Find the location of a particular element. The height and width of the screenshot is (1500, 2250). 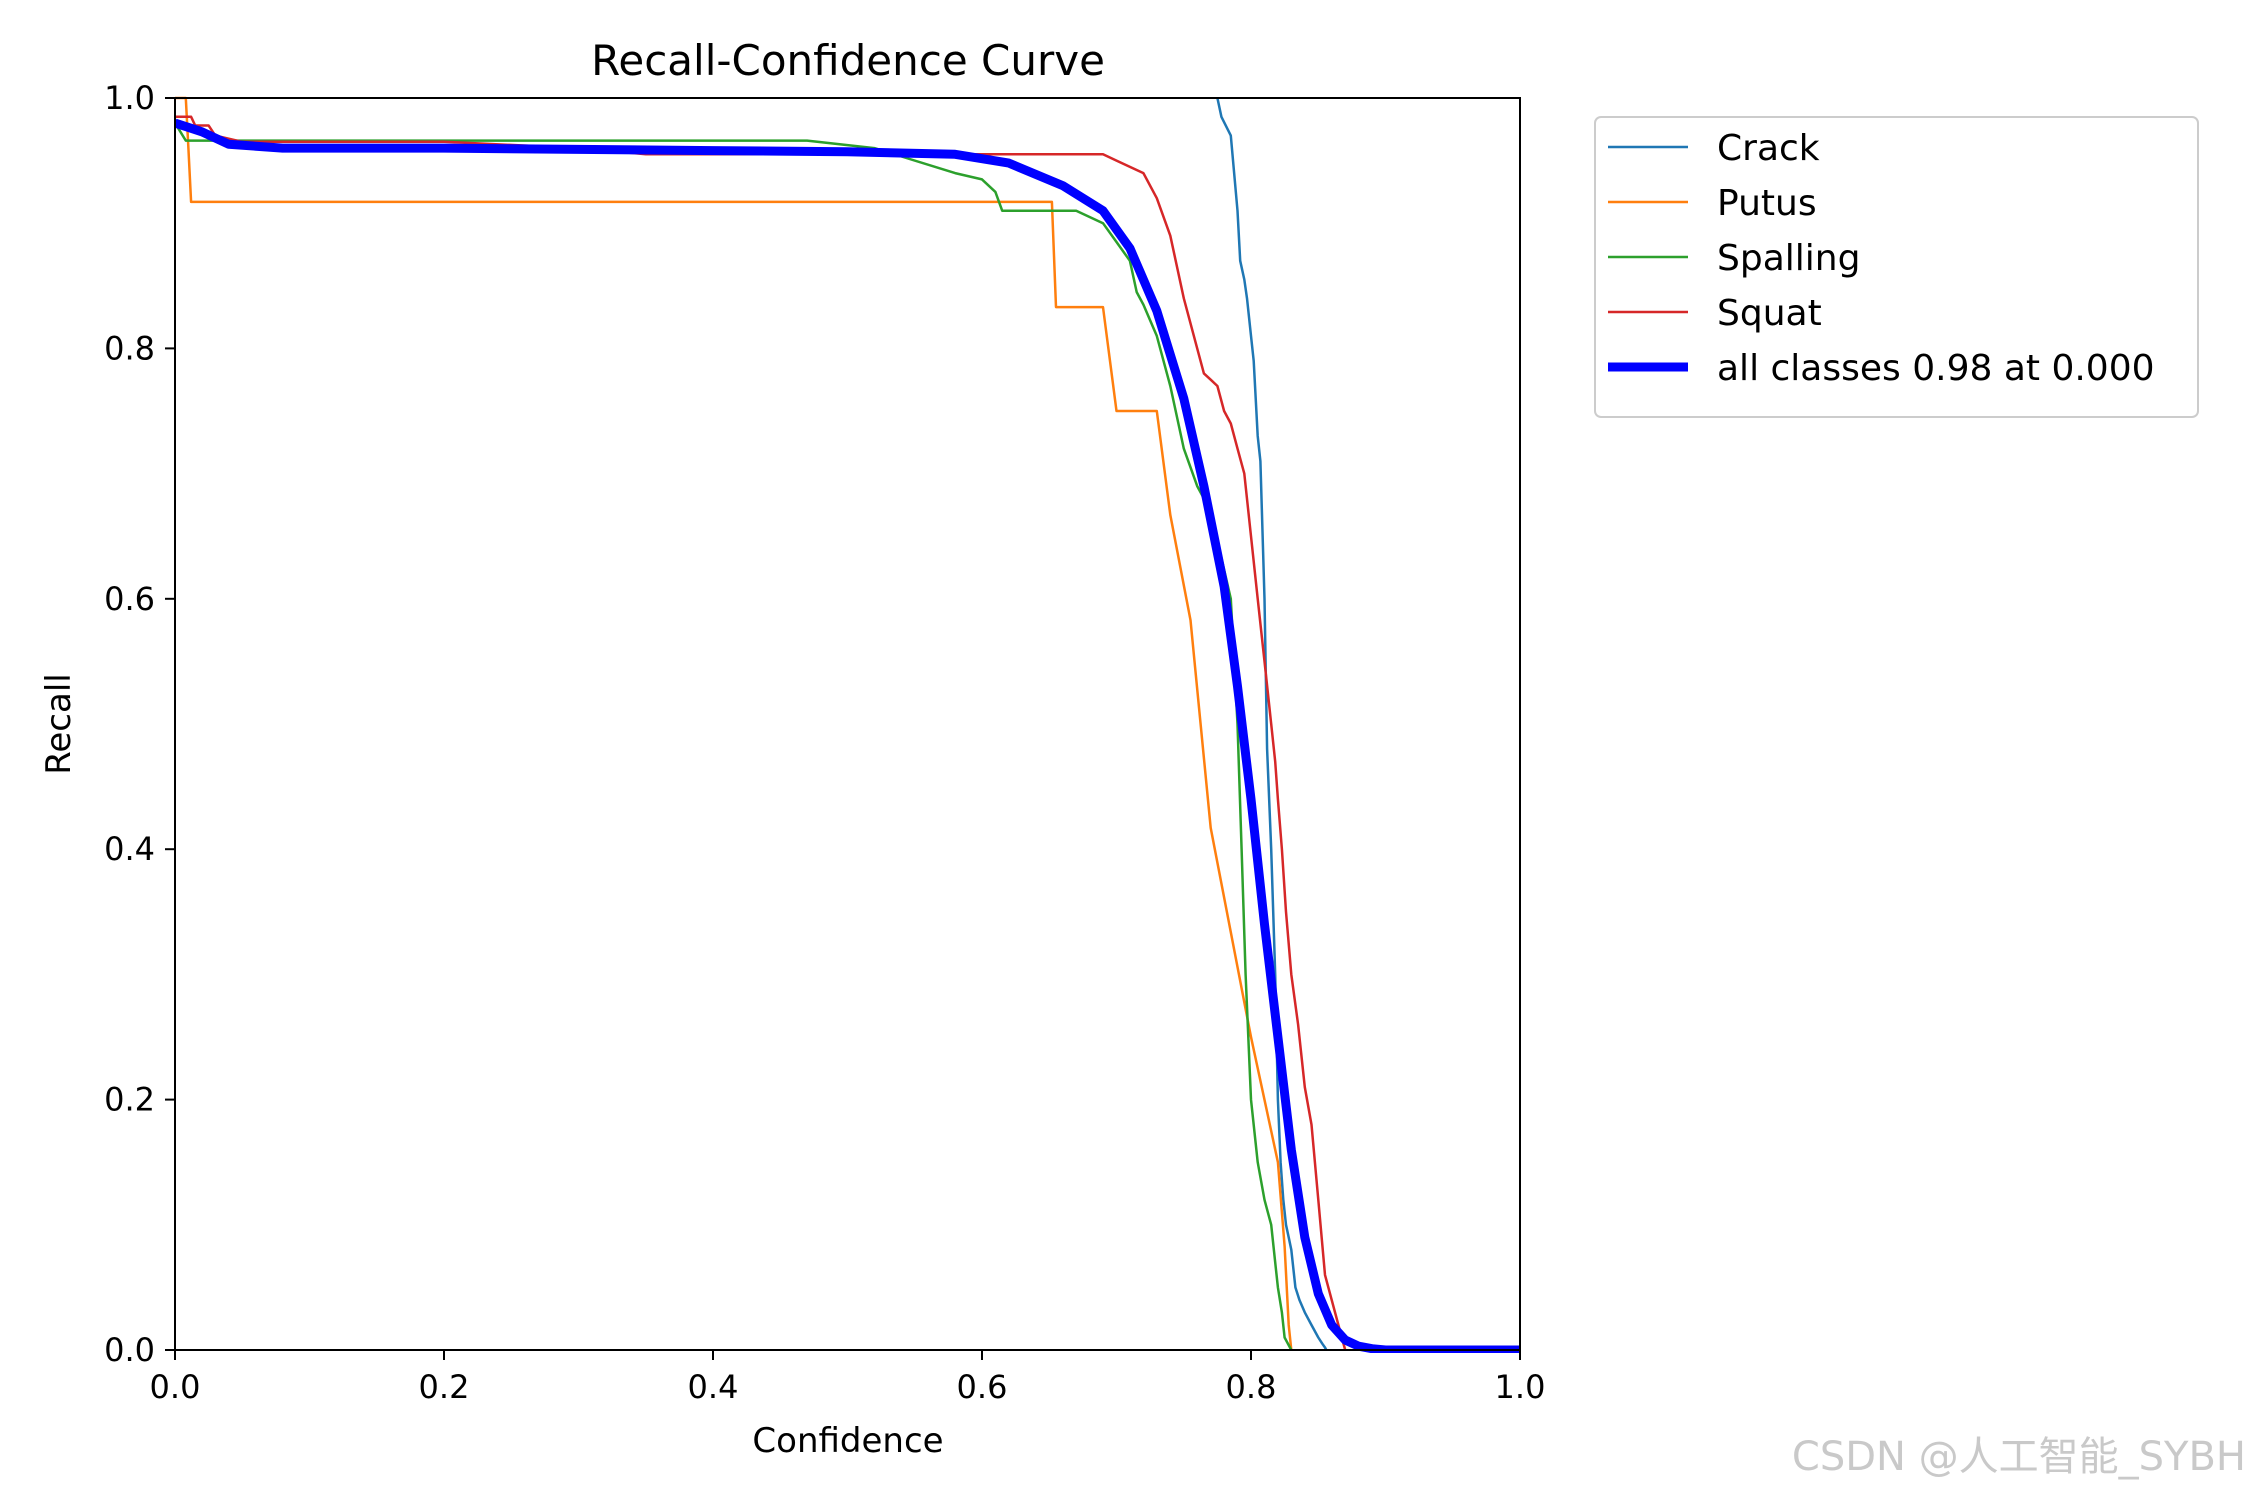

watermark-text: CSDN @人工智能_SYBH is located at coordinates (2018, 1457).